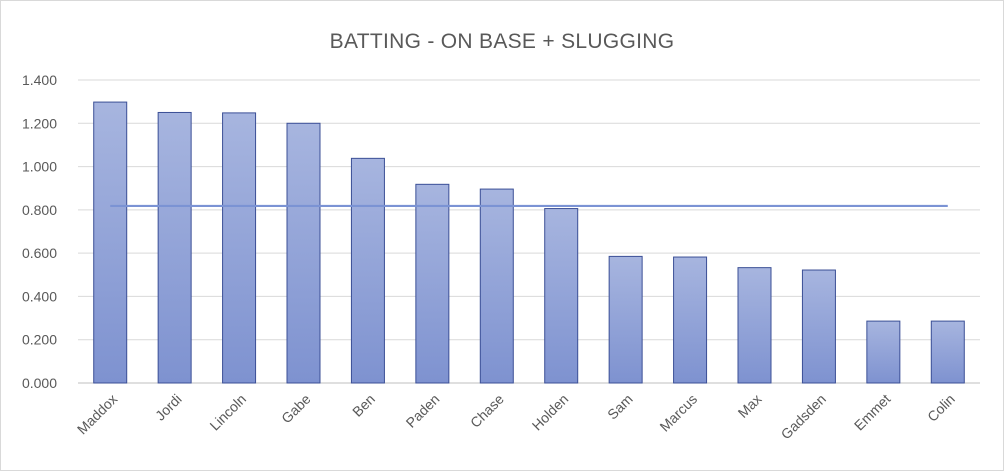 The image size is (1004, 471). What do you see at coordinates (363, 405) in the screenshot?
I see `x-category-label: Ben` at bounding box center [363, 405].